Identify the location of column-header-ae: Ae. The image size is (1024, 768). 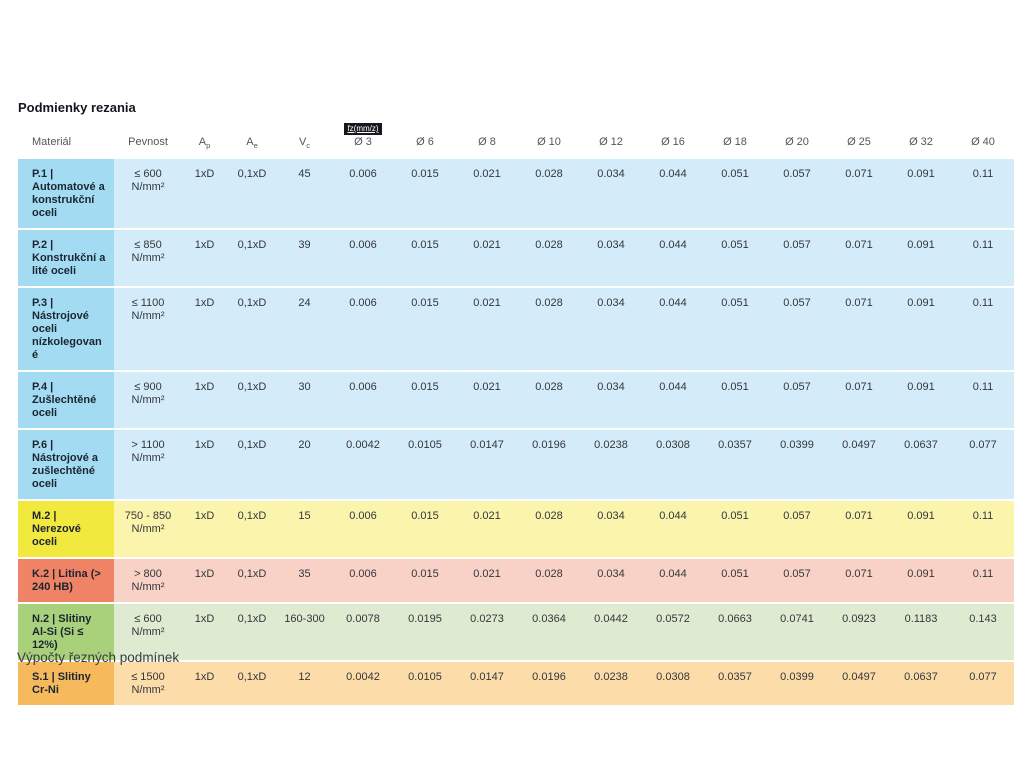
(252, 139).